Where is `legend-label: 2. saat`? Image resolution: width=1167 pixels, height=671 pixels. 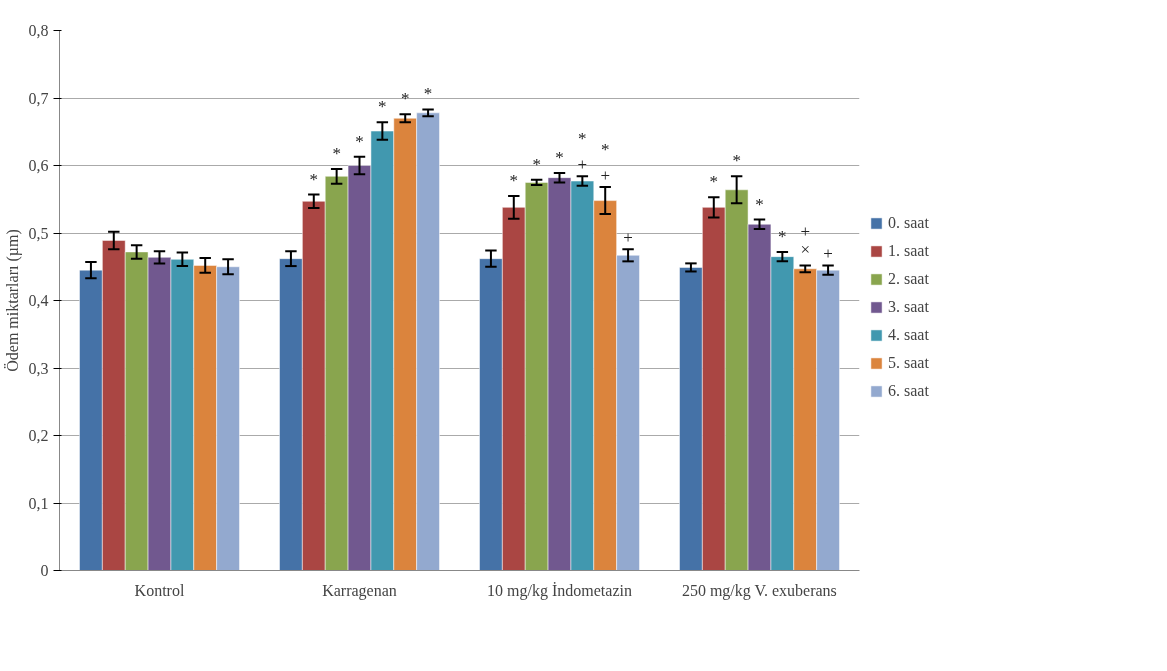
legend-label: 2. saat is located at coordinates (908, 279).